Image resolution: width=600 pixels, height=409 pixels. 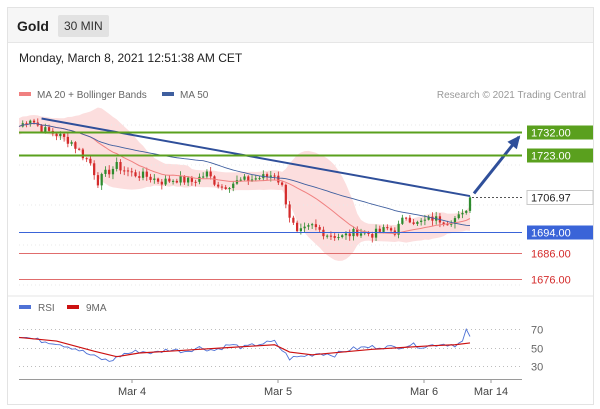 I want to click on rsi-legend-label: RSI, so click(x=46, y=308).